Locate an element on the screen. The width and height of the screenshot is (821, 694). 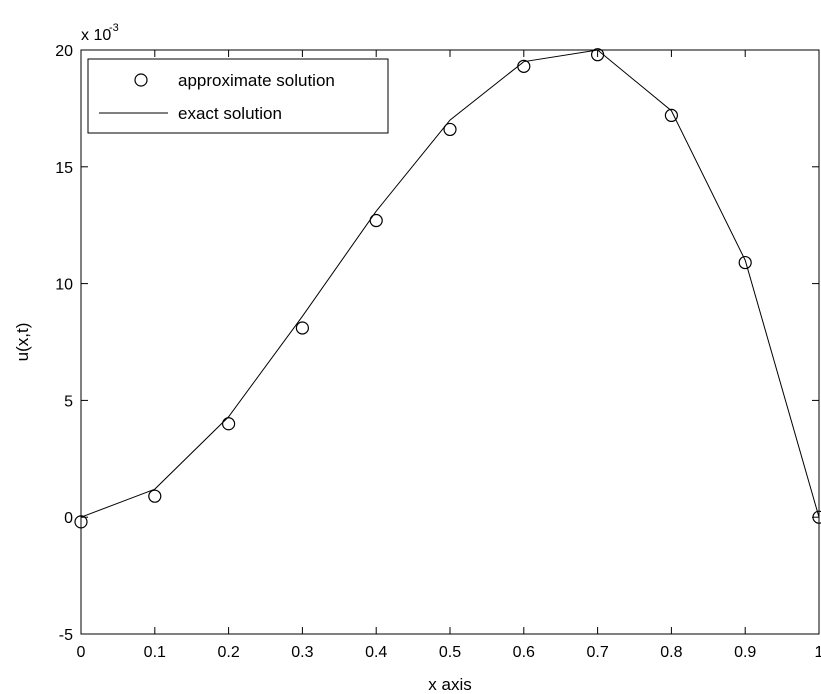
legend: approximate solution exact solution is located at coordinates (238, 96).